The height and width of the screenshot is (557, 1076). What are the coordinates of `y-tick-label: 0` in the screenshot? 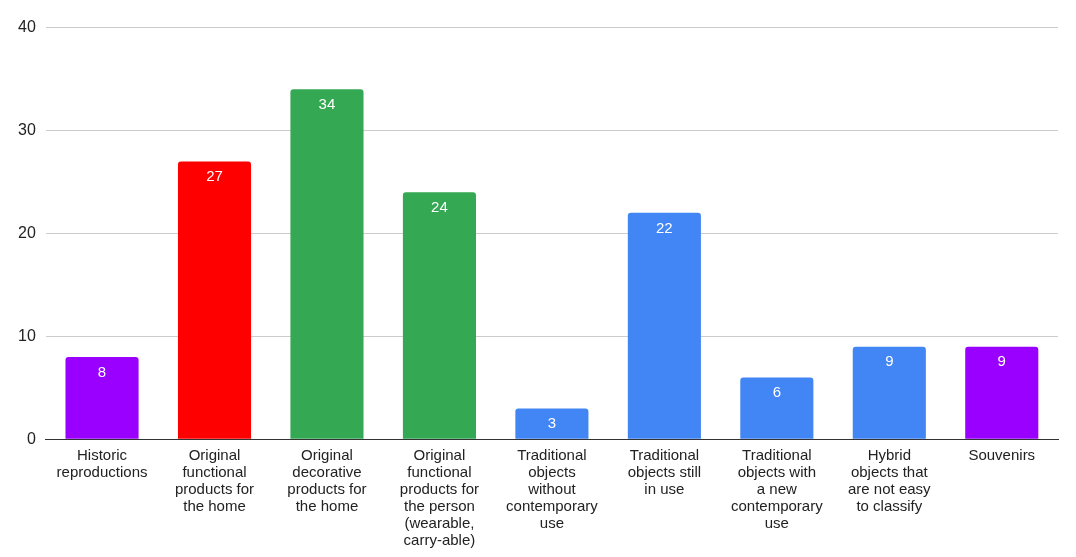 It's located at (31, 438).